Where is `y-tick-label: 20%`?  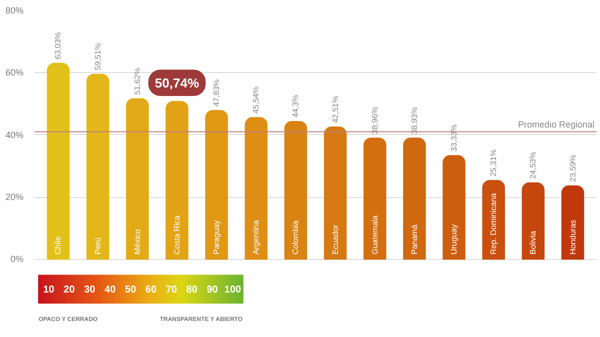
y-tick-label: 20% is located at coordinates (14, 197).